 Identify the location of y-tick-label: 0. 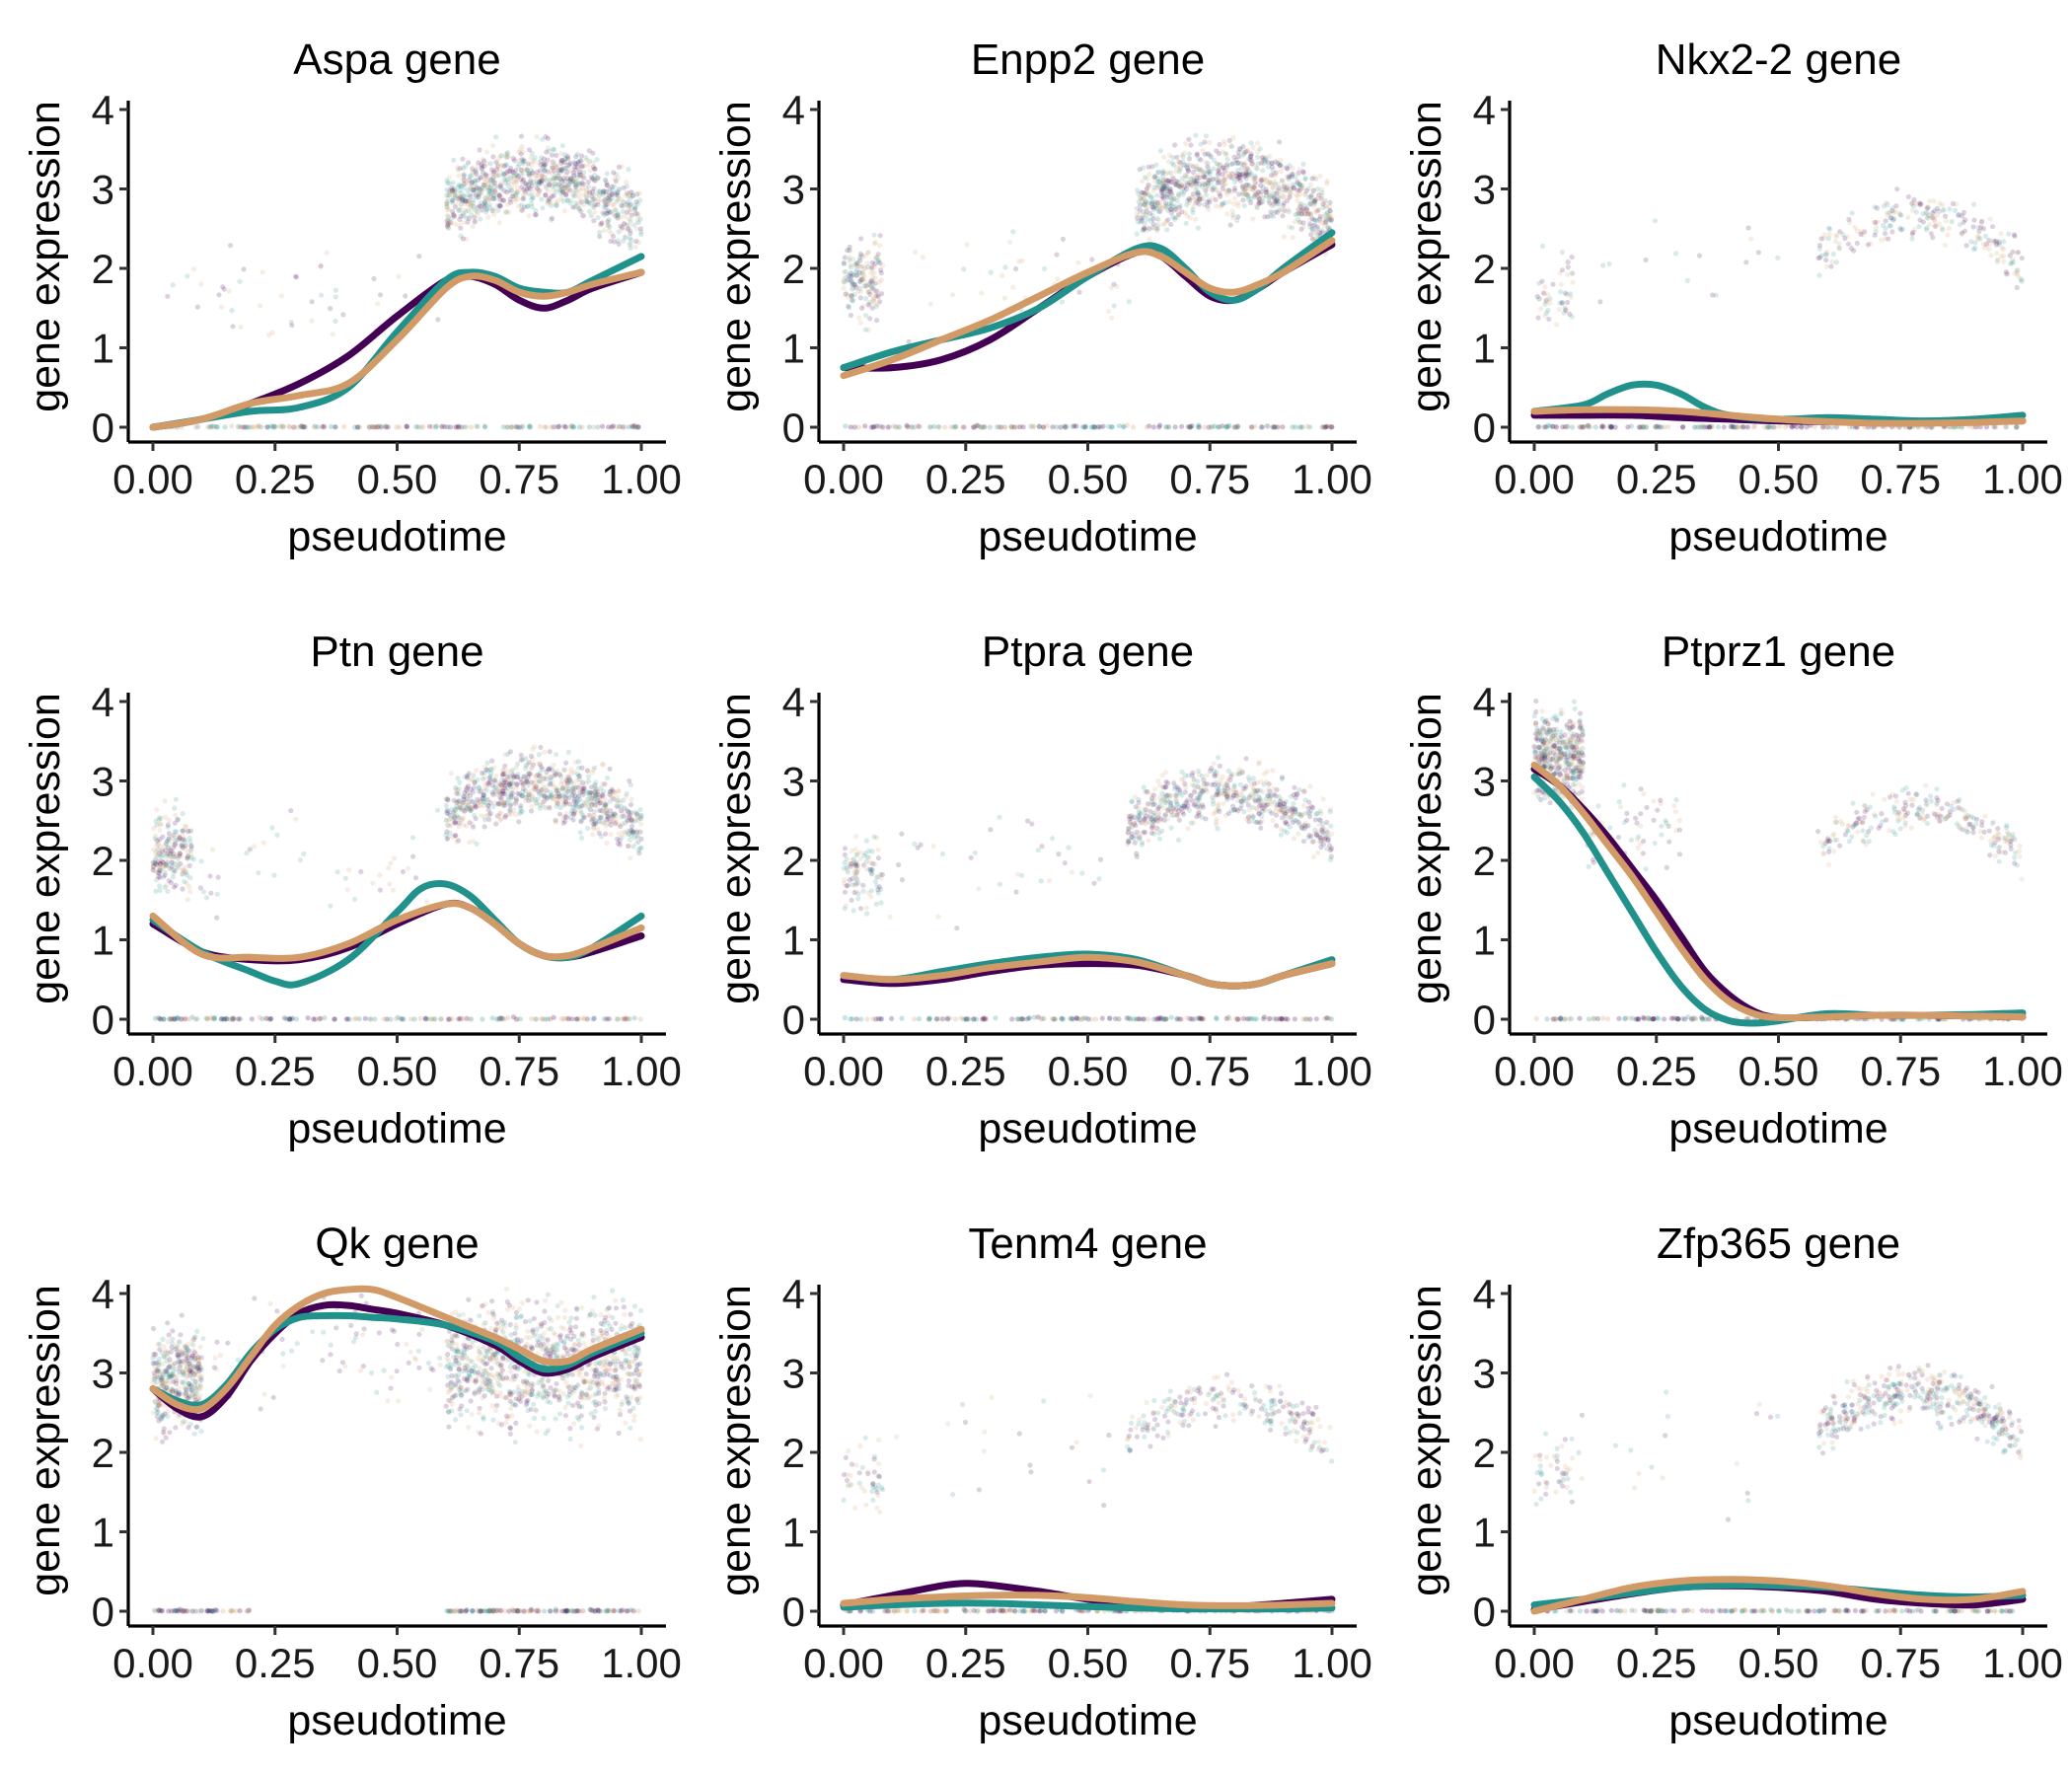
(103, 428).